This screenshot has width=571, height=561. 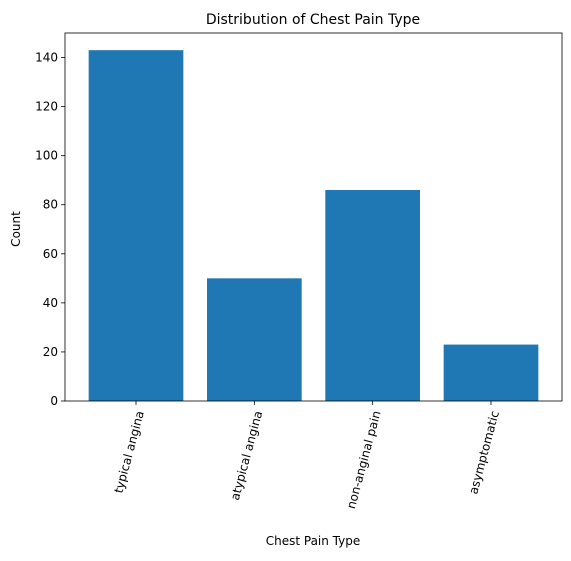 What do you see at coordinates (46, 156) in the screenshot?
I see `y-tick-label: 100` at bounding box center [46, 156].